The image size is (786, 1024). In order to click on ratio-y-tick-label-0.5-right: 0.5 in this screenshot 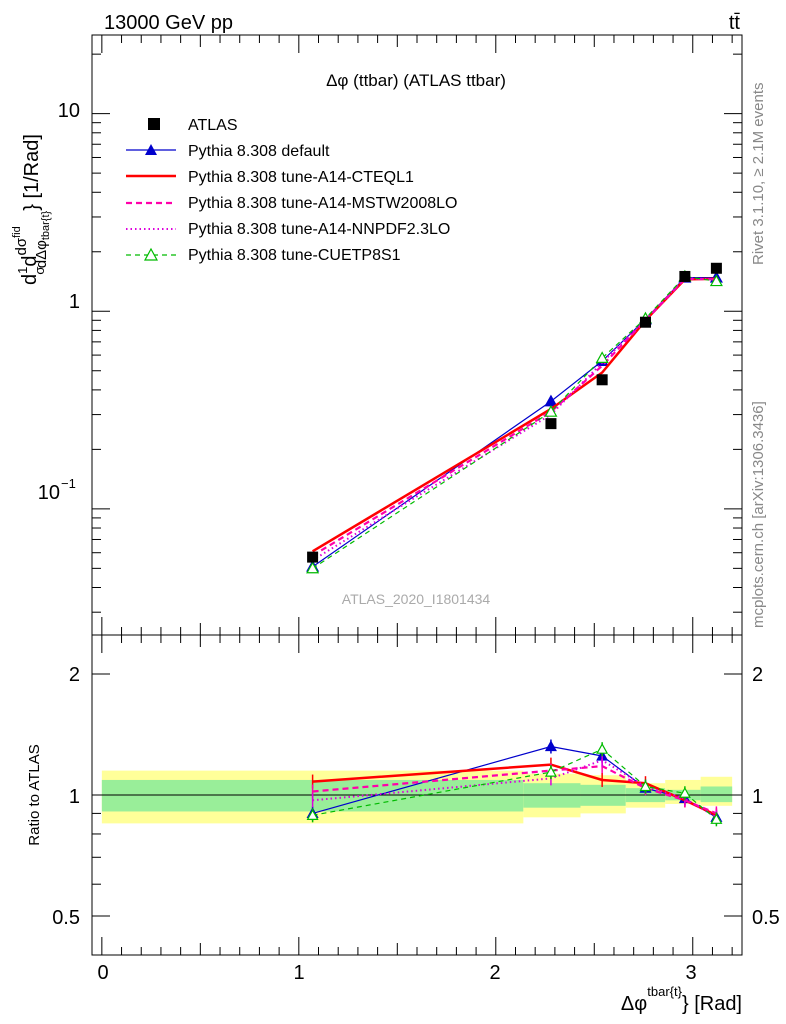, I will do `click(766, 918)`.